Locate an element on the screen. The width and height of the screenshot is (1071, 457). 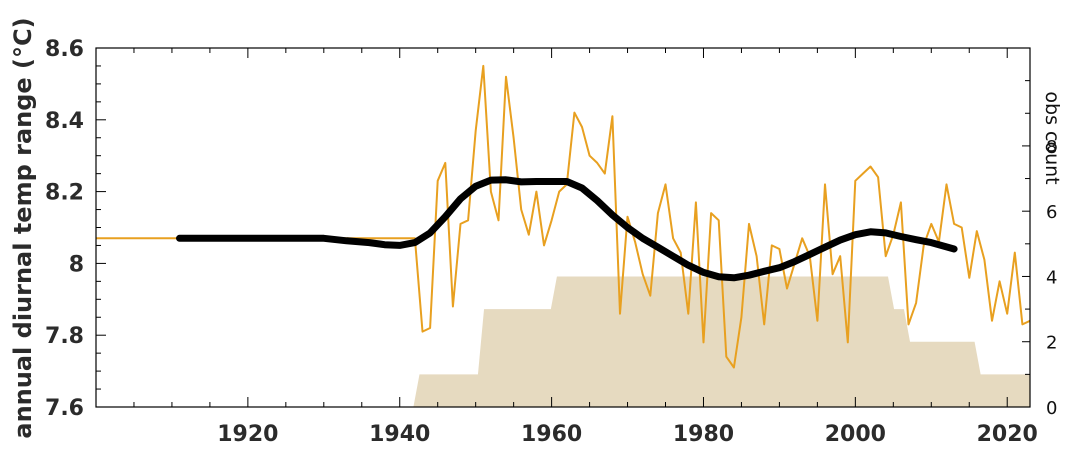
y-axis-right: 0 2 4 6 8 is located at coordinates (1039, 249).